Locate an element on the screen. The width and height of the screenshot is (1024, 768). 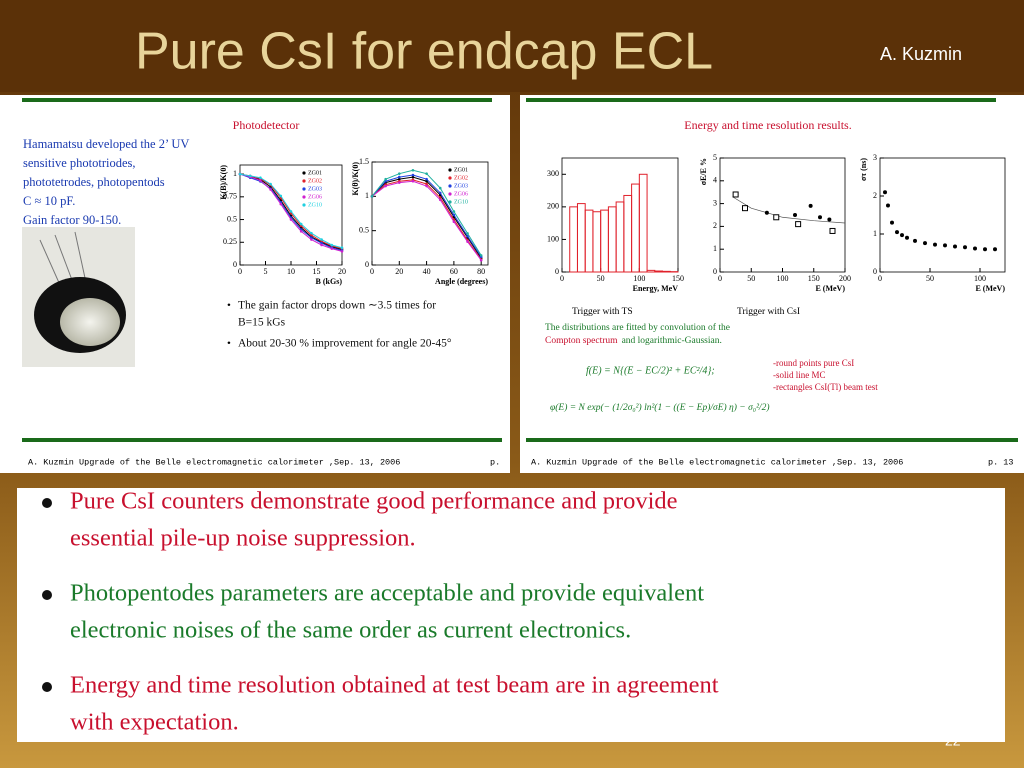
legend-label: ZG02 is located at coordinates (461, 178).